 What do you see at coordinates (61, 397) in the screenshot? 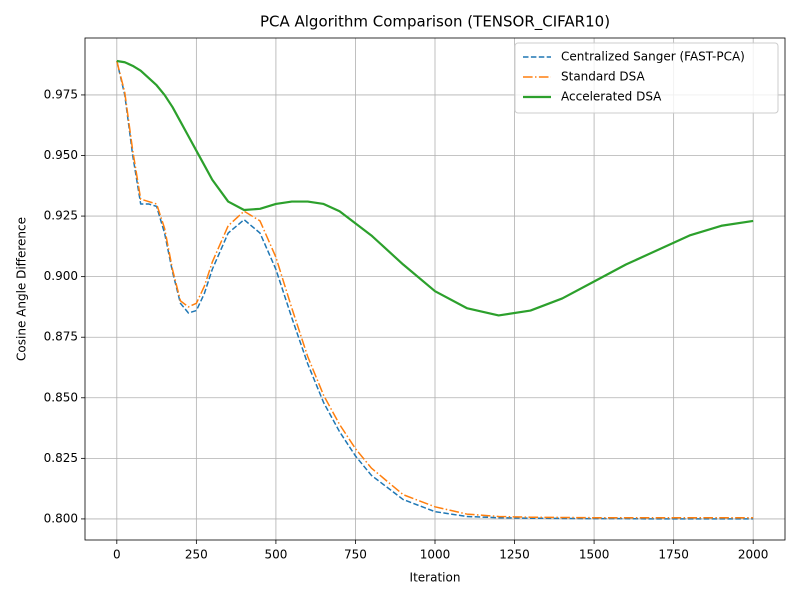
I see `y-tick-label: 0.850` at bounding box center [61, 397].